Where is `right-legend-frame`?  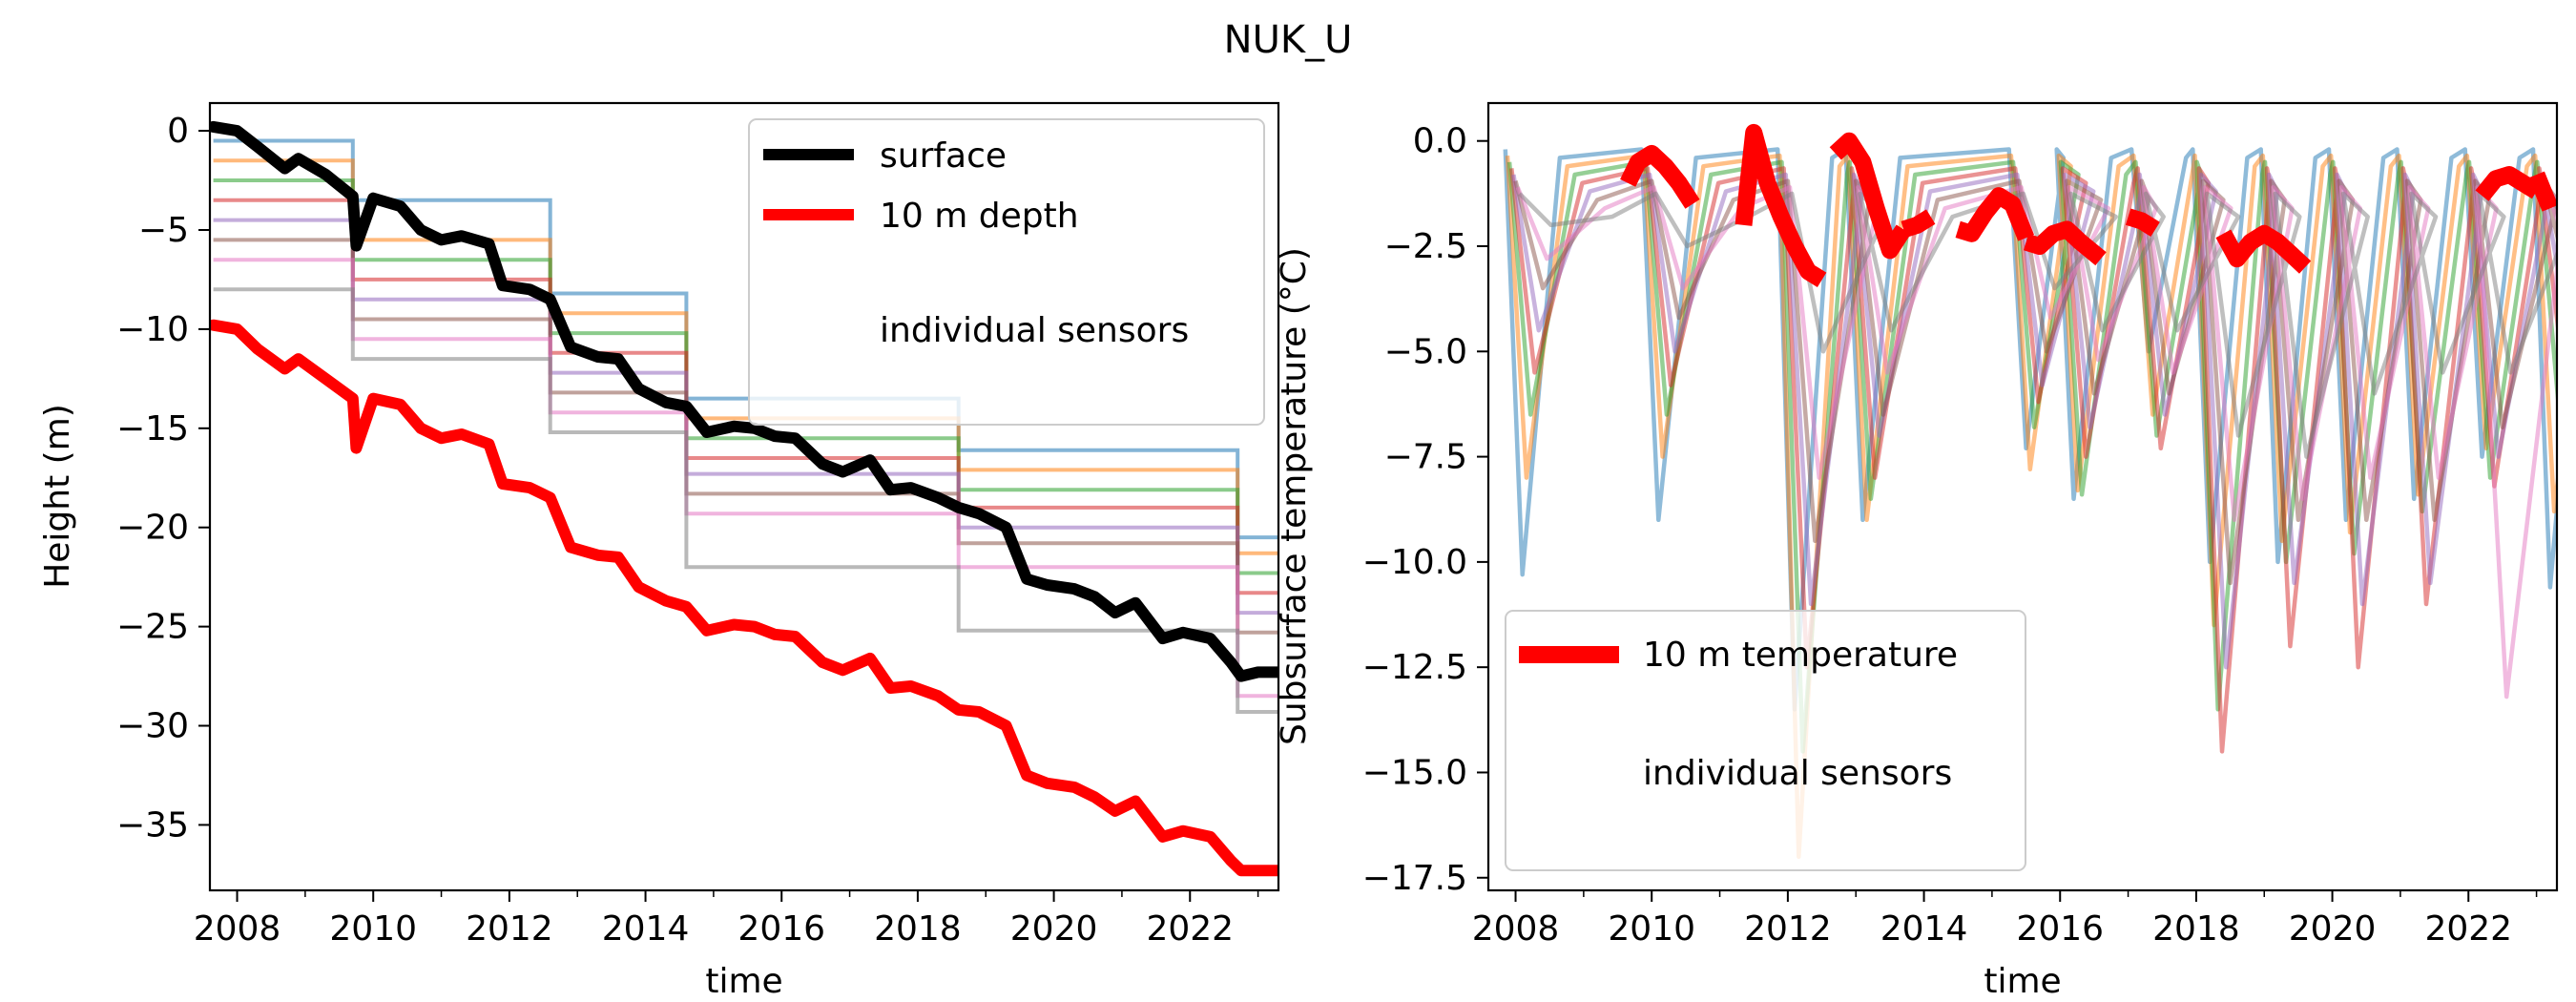 right-legend-frame is located at coordinates (1765, 740).